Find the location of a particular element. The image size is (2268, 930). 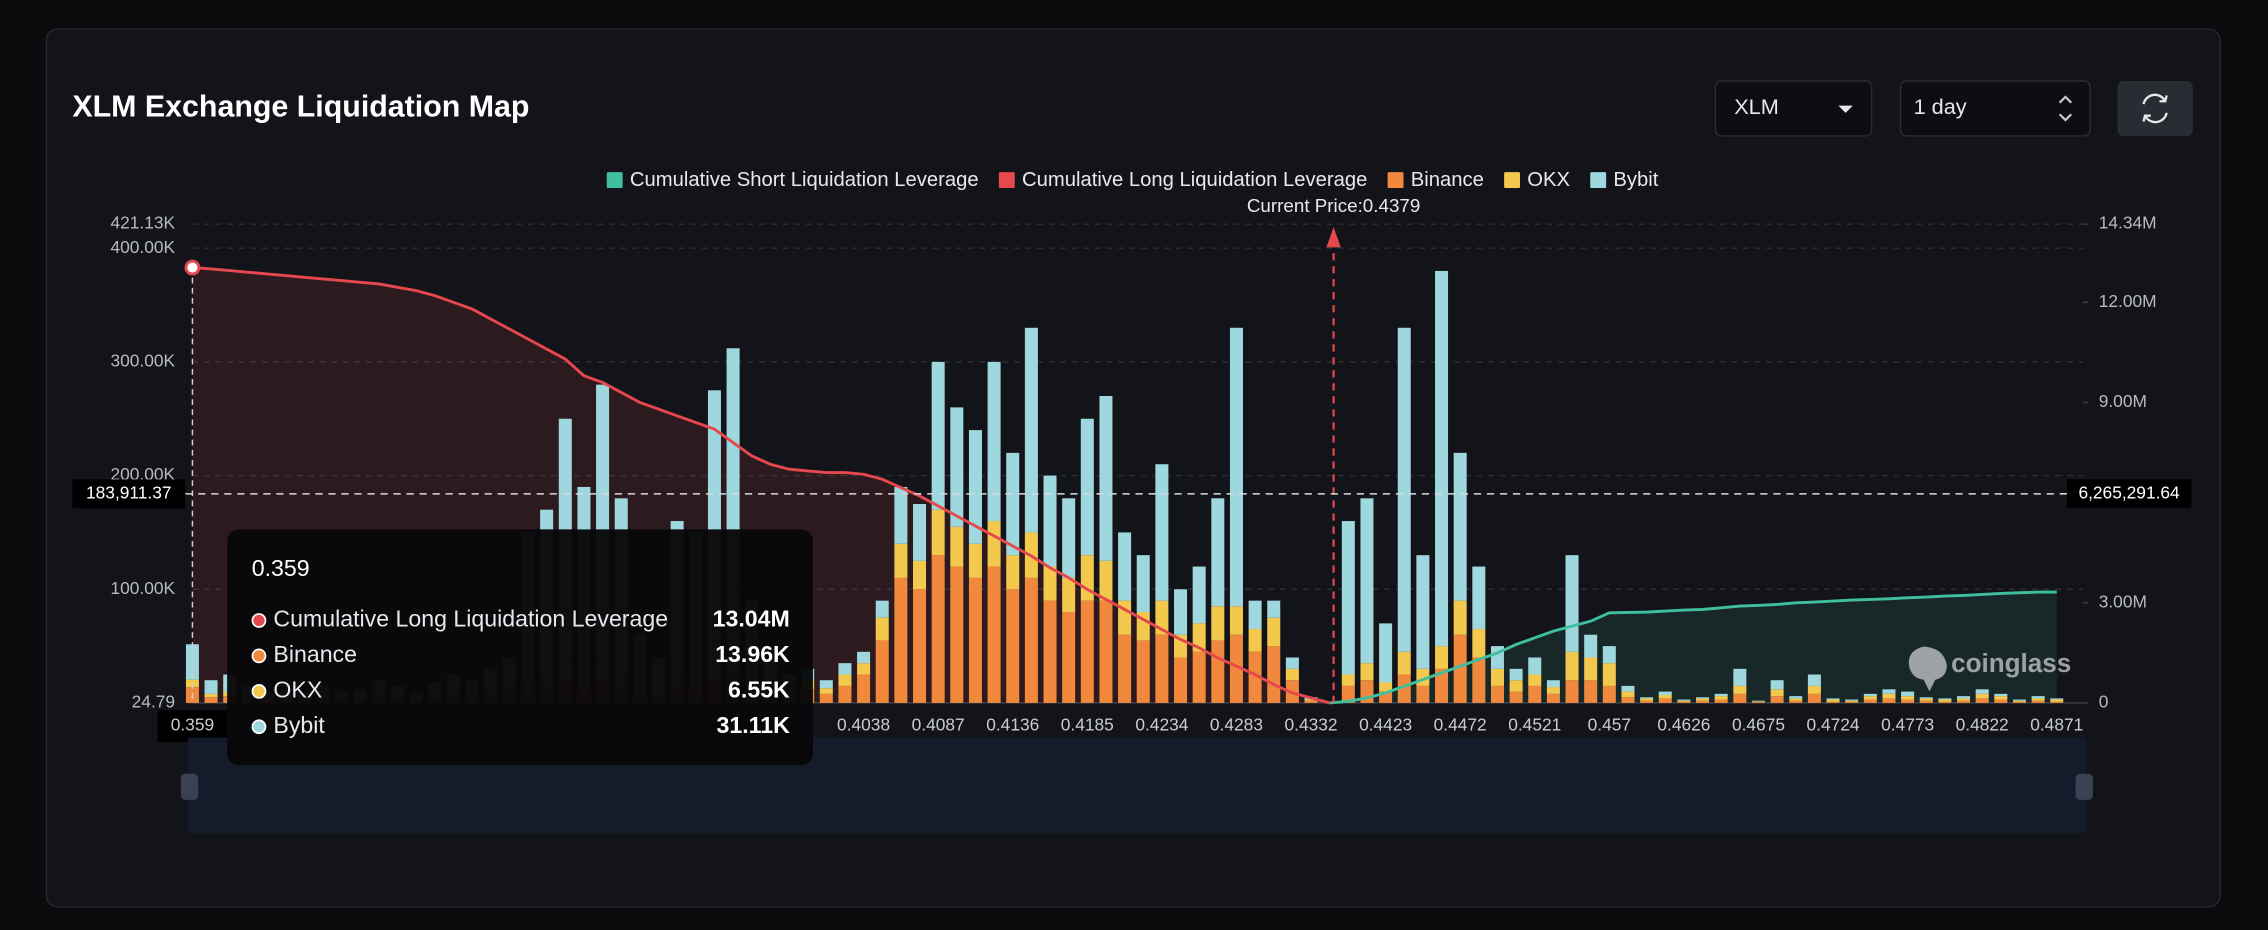

watermark: coinglass is located at coordinates (1989, 669).